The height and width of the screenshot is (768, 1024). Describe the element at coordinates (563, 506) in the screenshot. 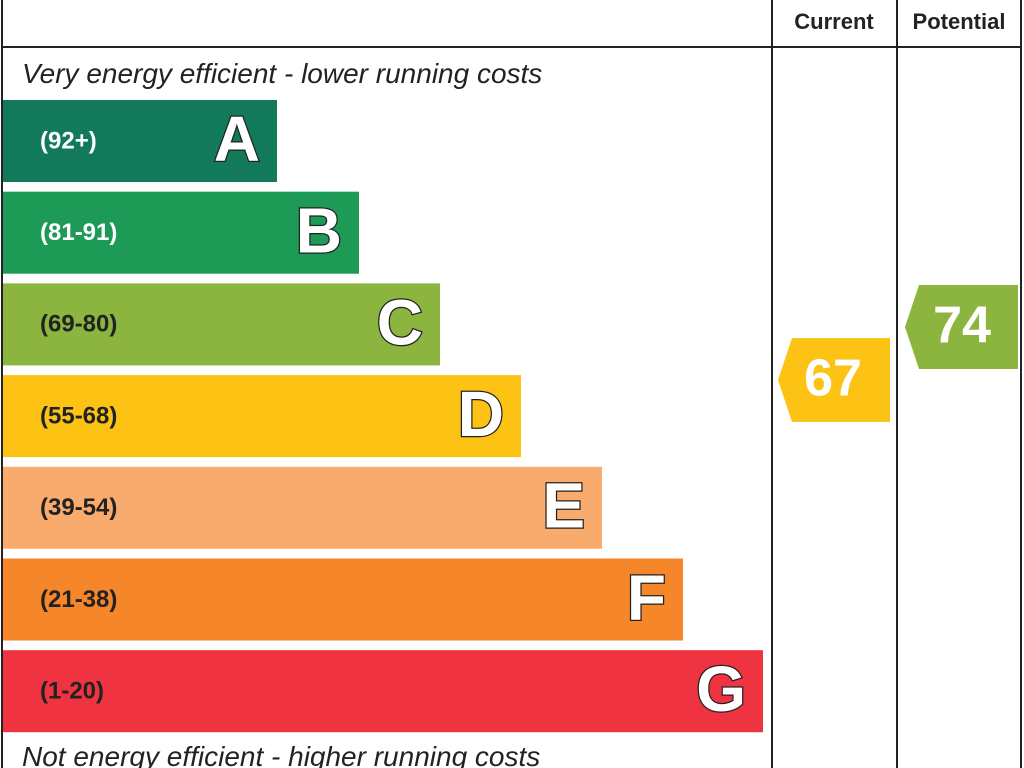

I see `band-letter: E` at that location.